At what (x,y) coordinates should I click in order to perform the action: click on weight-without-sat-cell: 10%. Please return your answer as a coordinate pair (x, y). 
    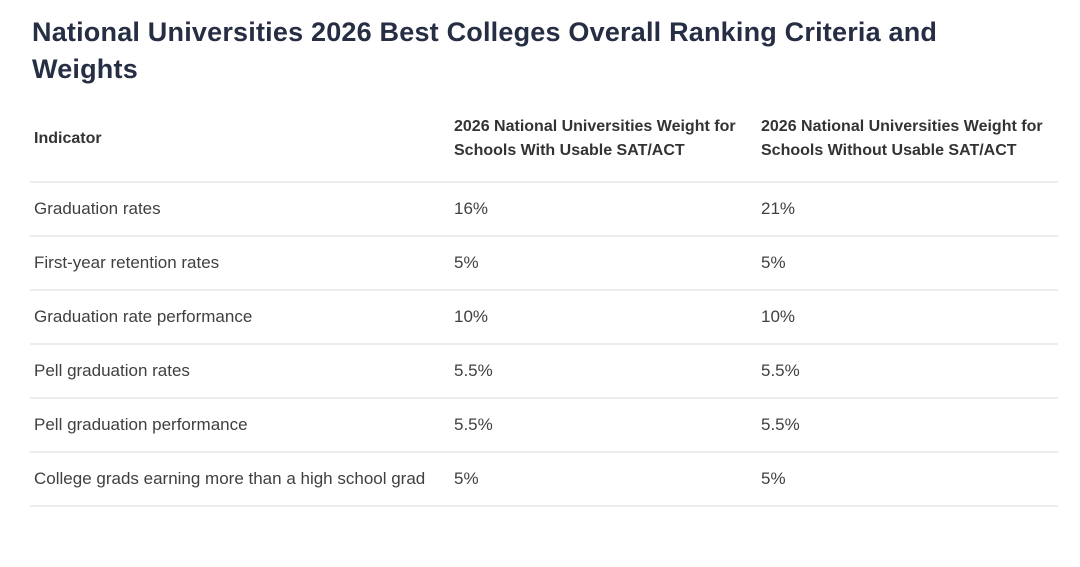
    Looking at the image, I should click on (907, 317).